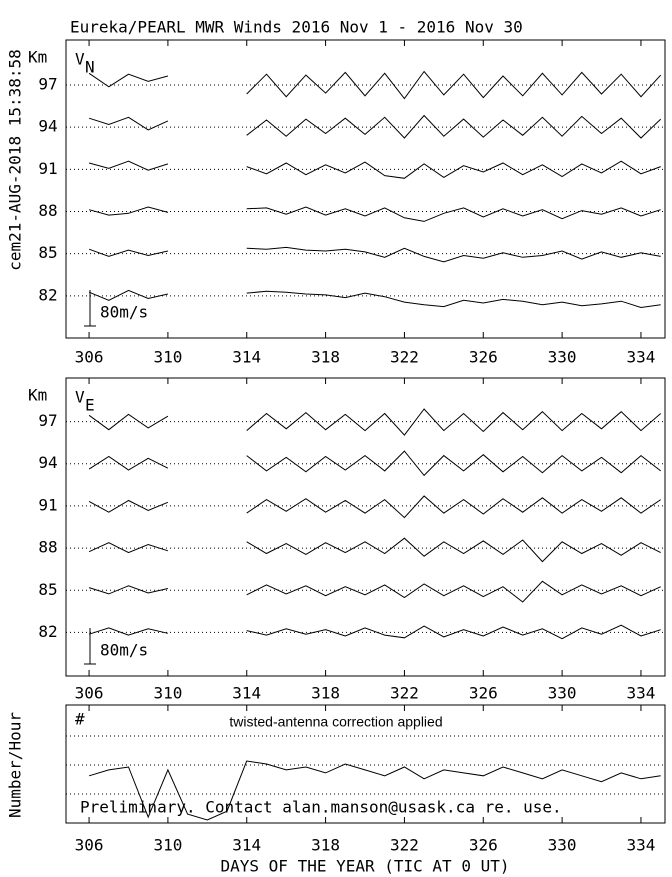  I want to click on x-label: DAYS OF THE YEAR (TIC AT 0 UT), so click(365, 866).